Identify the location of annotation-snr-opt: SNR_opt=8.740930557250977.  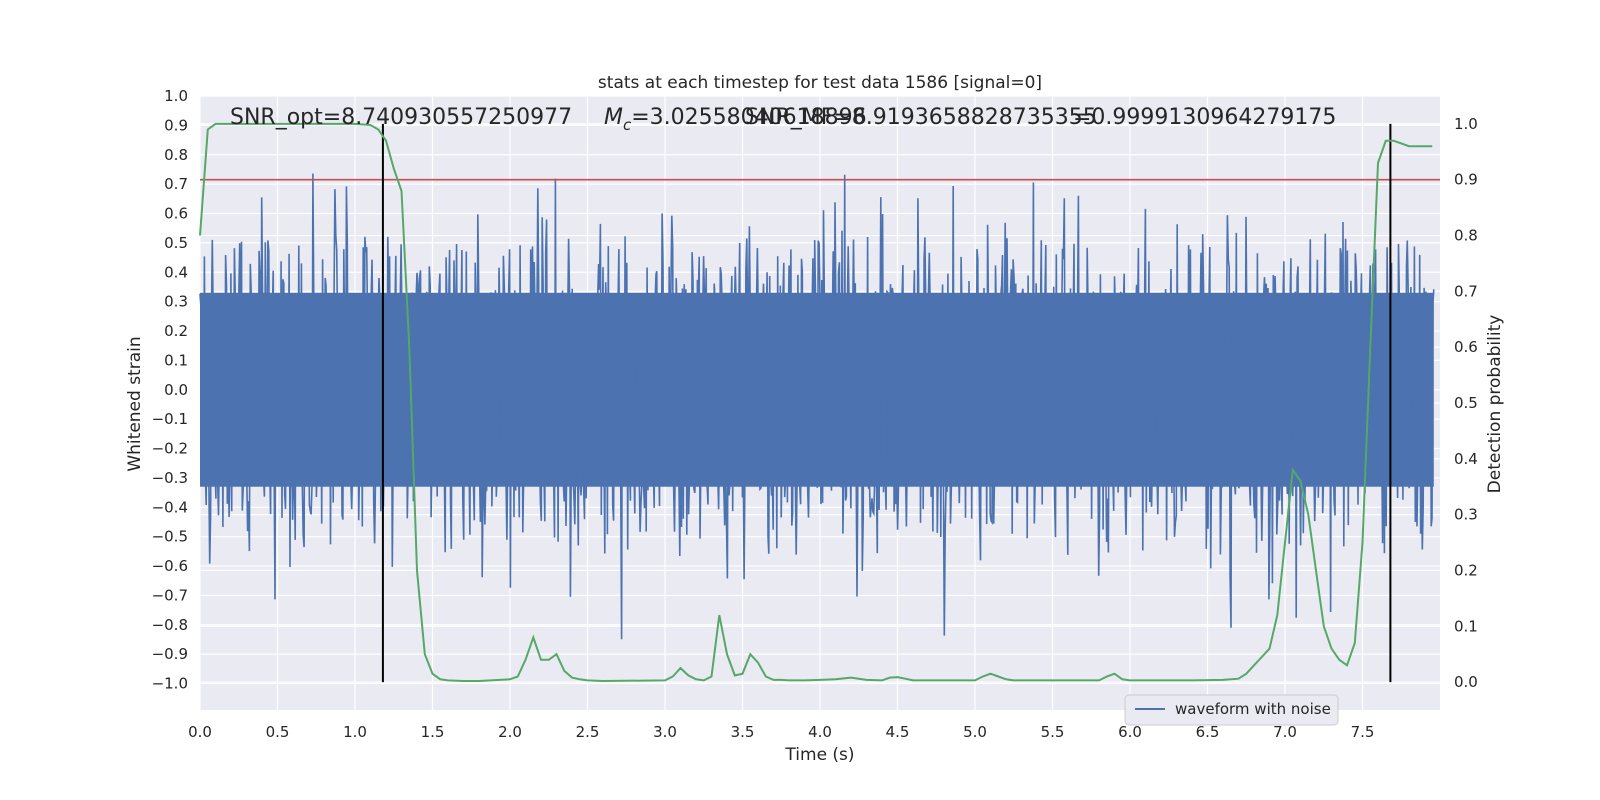
(401, 117).